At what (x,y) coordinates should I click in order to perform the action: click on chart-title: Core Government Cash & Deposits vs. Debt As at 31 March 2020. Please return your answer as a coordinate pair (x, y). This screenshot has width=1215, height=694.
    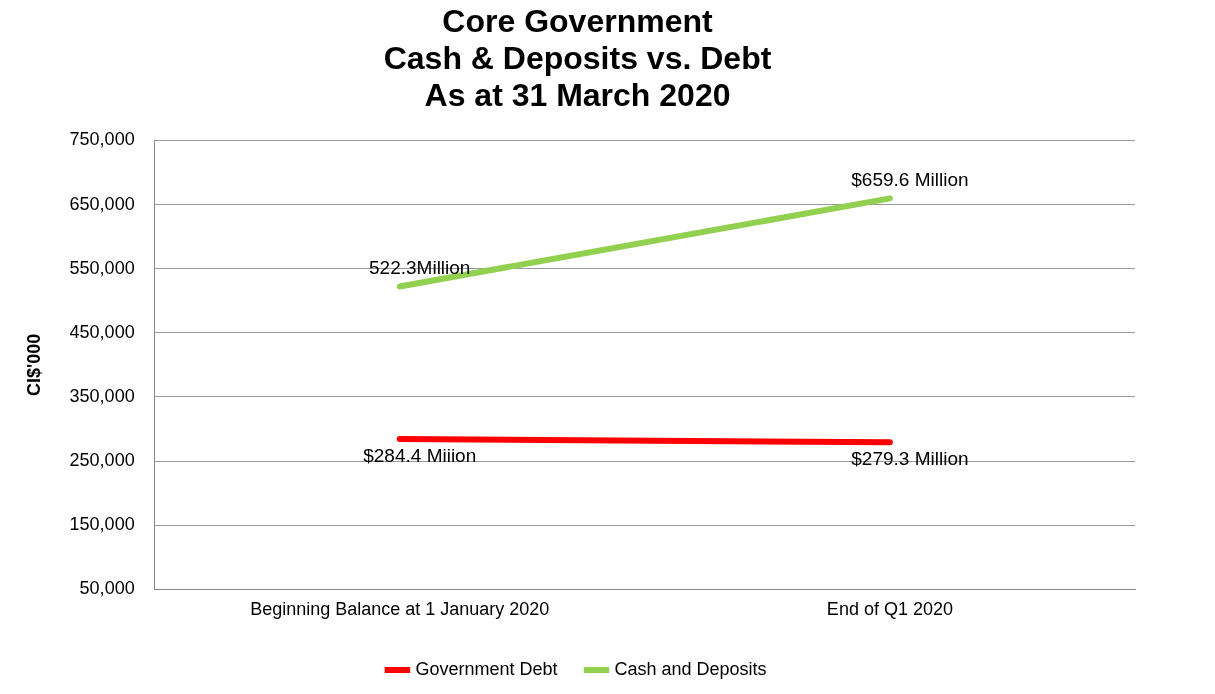
    Looking at the image, I should click on (577, 58).